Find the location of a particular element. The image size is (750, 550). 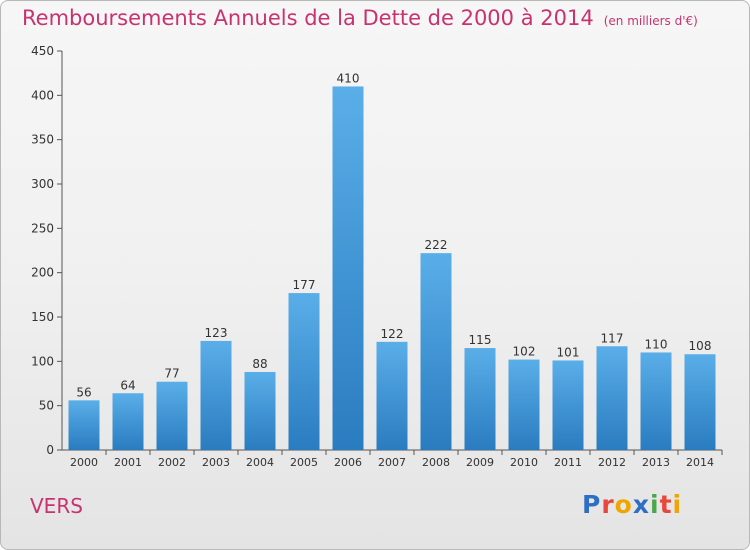

y-tick-label: 350 is located at coordinates (42, 140).